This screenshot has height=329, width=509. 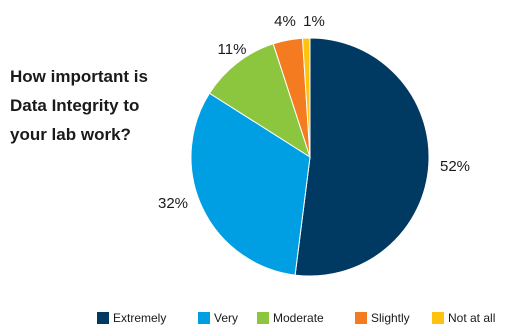 What do you see at coordinates (173, 203) in the screenshot?
I see `data-label-very: 32%` at bounding box center [173, 203].